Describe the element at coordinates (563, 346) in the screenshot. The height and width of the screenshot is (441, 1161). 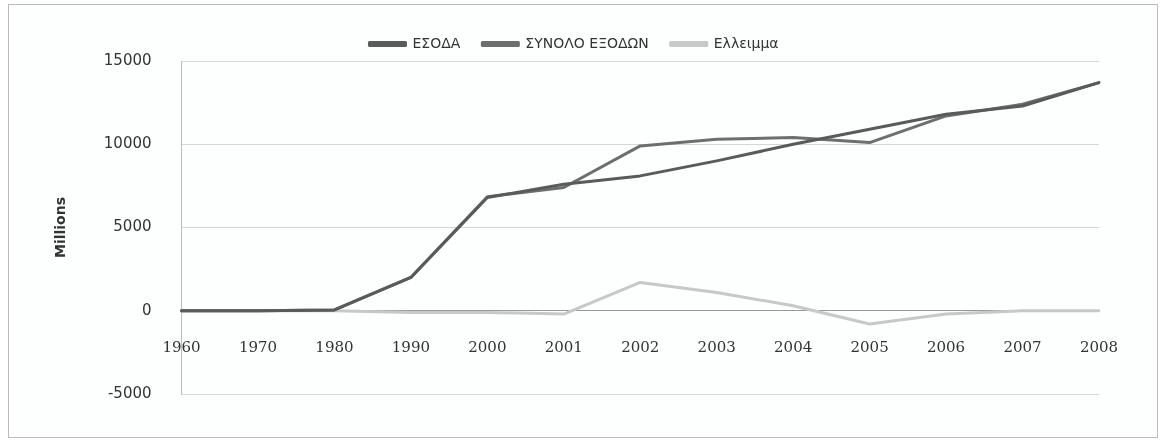
I see `x-tick-label: 2001` at that location.